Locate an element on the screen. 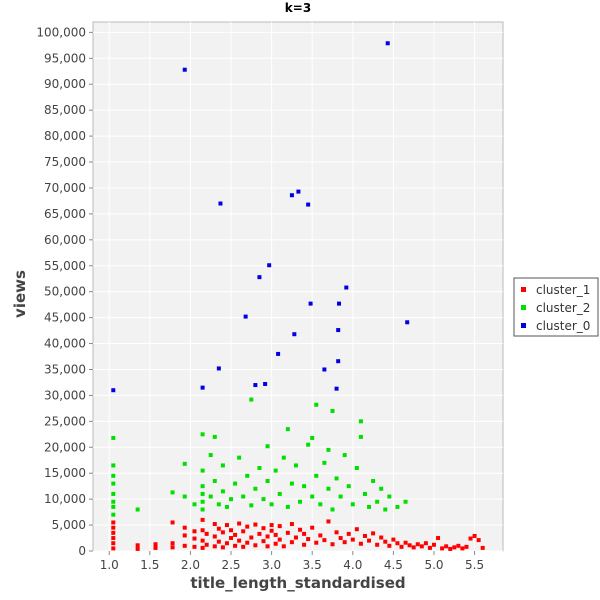 This screenshot has width=600, height=600. x-tick-label: 2.5 is located at coordinates (230, 565).